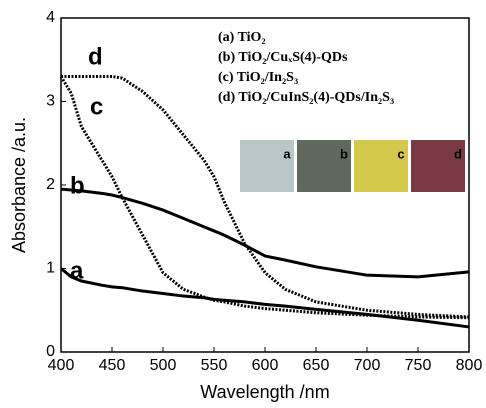  Describe the element at coordinates (50, 351) in the screenshot. I see `y-tick-label: 0` at that location.